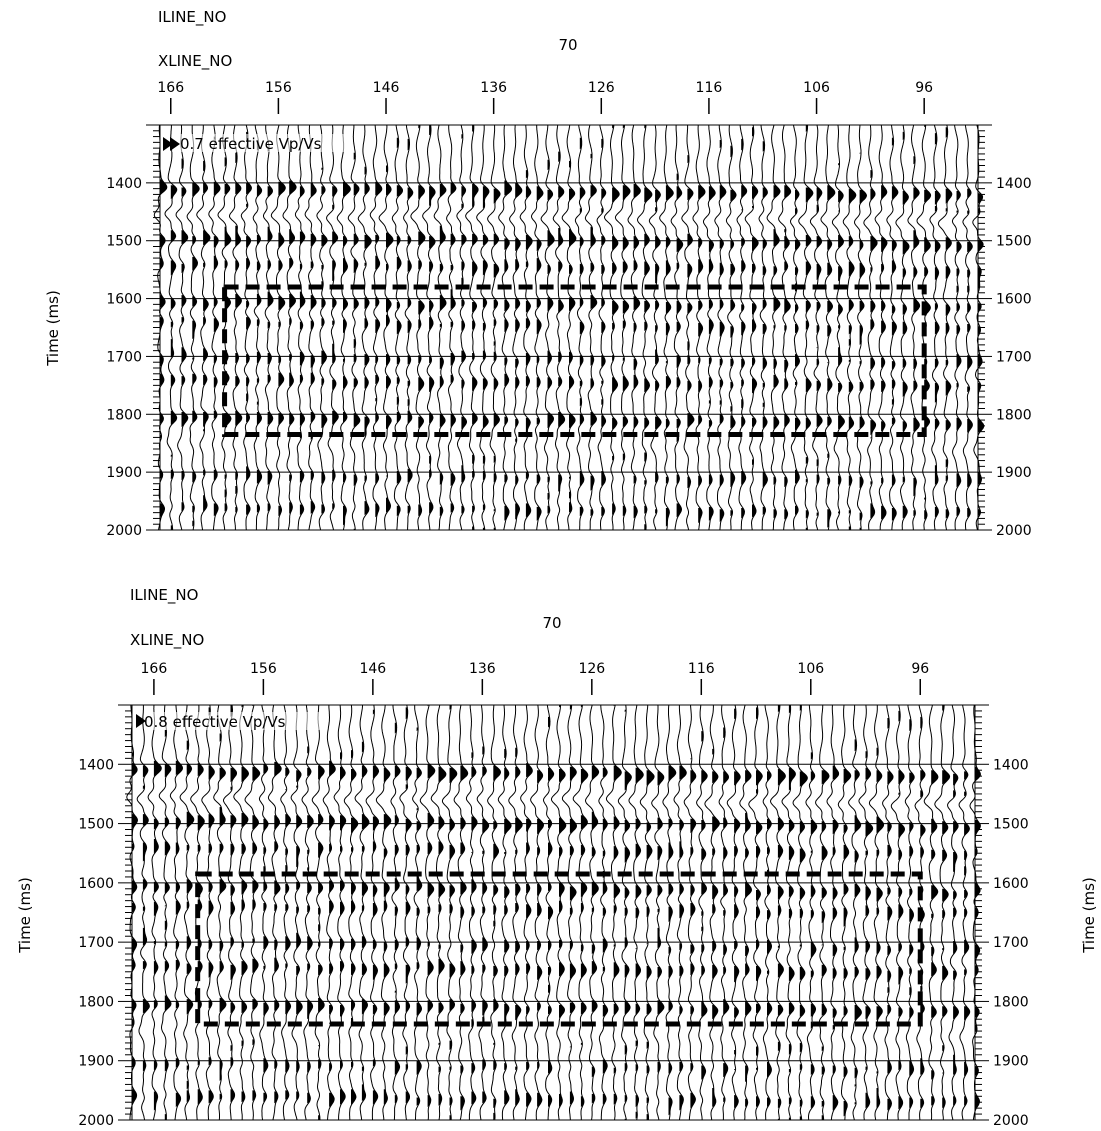 The image size is (1101, 1131). What do you see at coordinates (1011, 1002) in the screenshot?
I see `y-tick-label-right: 1800` at bounding box center [1011, 1002].